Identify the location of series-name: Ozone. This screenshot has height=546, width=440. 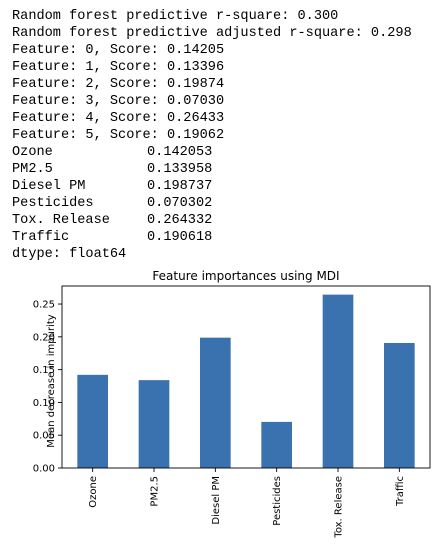
(32, 152).